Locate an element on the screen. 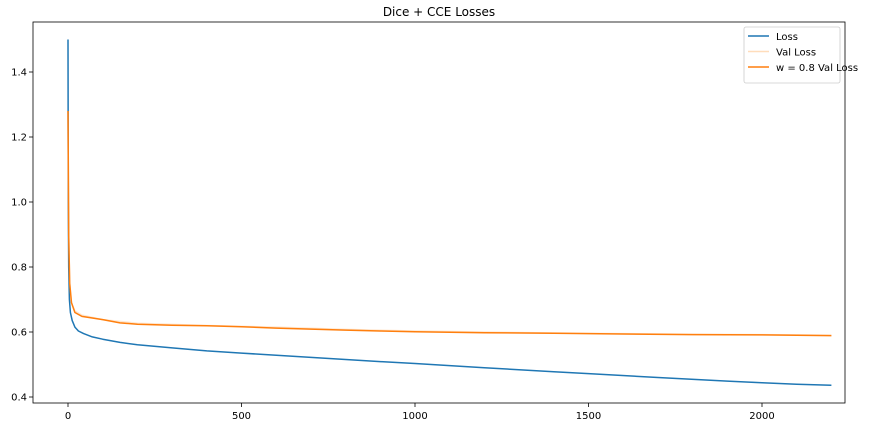  y-tick-label: 1.4 is located at coordinates (19, 73).